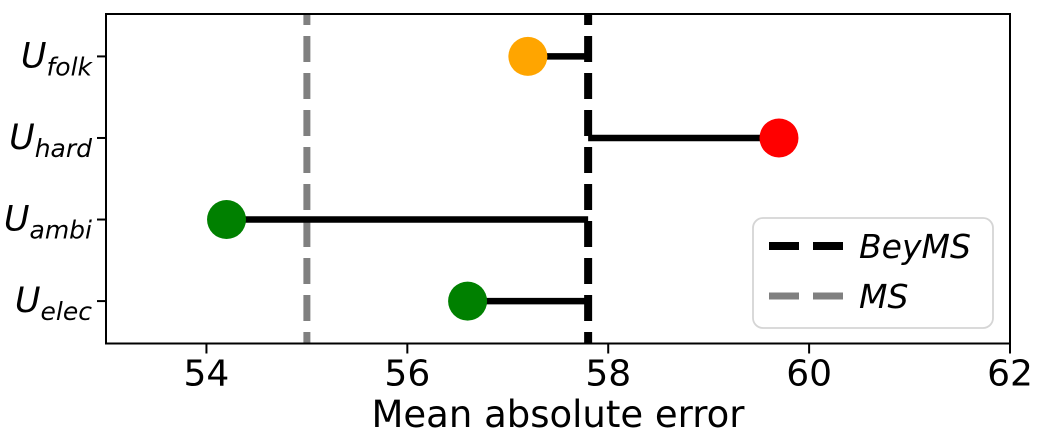 The width and height of the screenshot is (1045, 437). What do you see at coordinates (608, 374) in the screenshot?
I see `x-tick-label-58: 58` at bounding box center [608, 374].